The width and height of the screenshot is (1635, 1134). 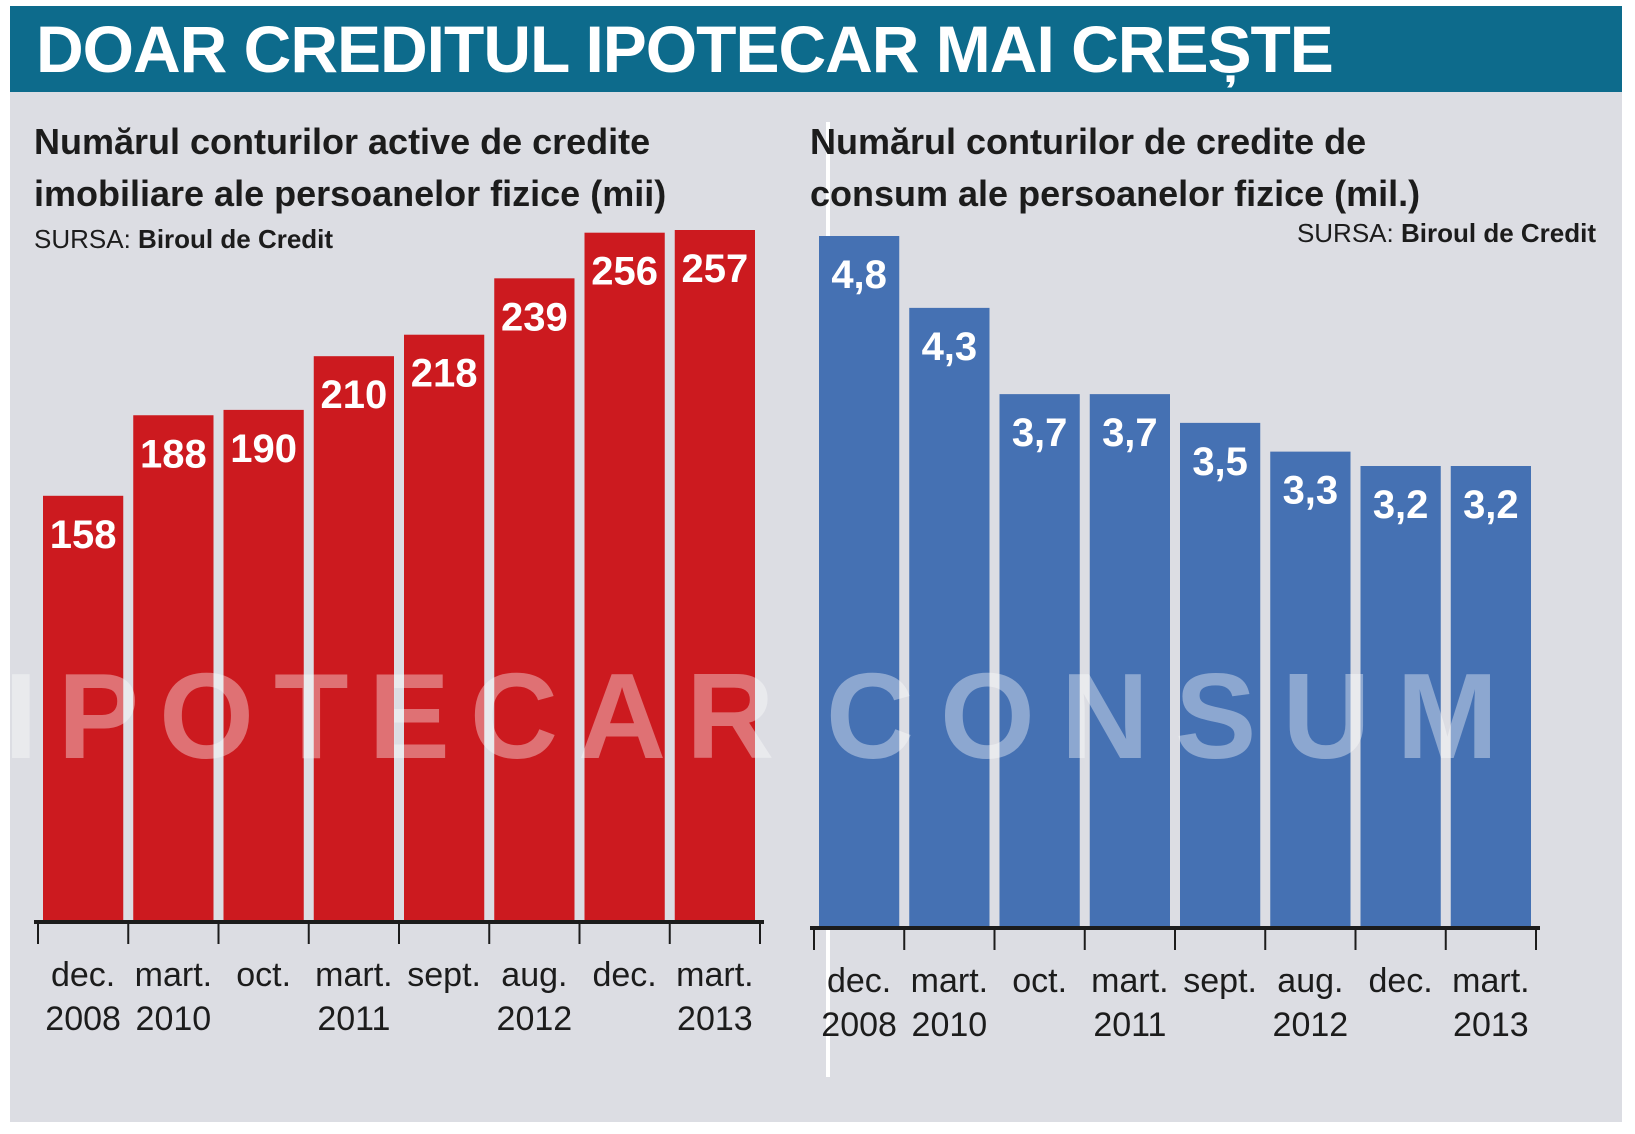 I want to click on consumer-value-label-5: 3,3, so click(x=1311, y=491).